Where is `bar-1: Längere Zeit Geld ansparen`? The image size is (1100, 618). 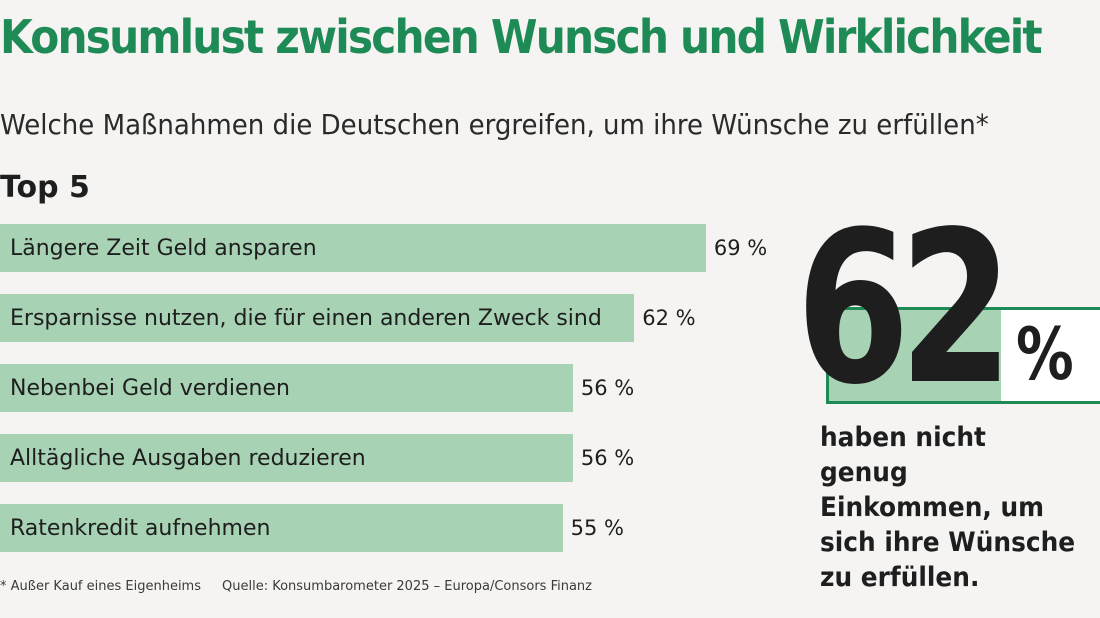 bar-1: Längere Zeit Geld ansparen is located at coordinates (353, 248).